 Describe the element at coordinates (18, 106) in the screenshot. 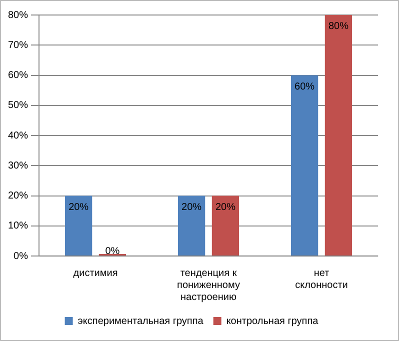

I see `y-tick-label: 50%` at that location.